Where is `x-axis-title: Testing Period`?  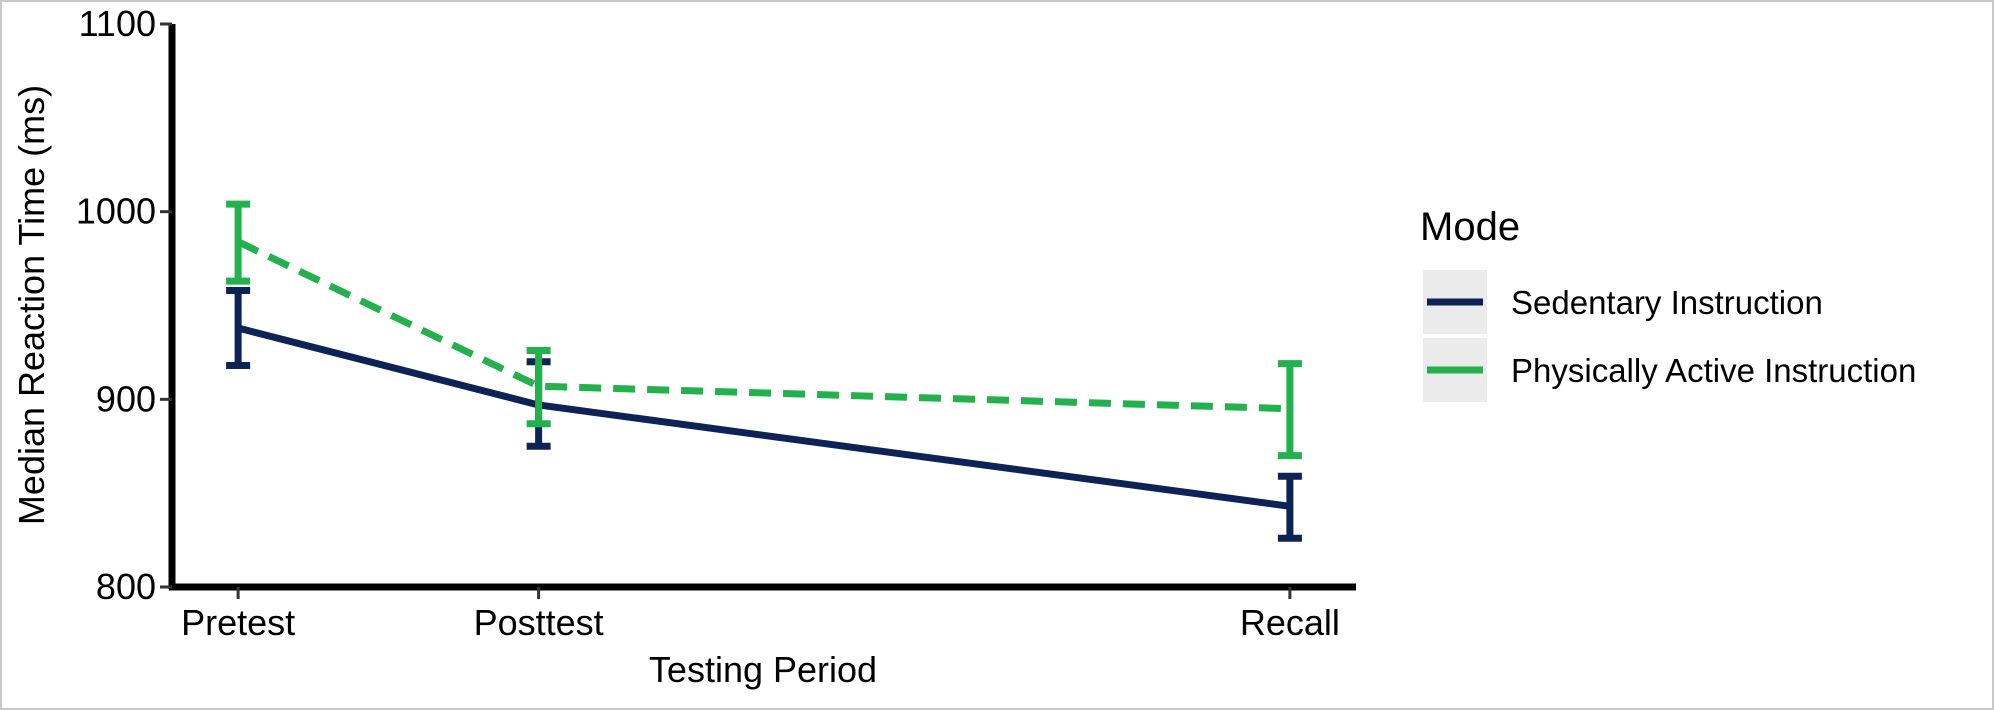
x-axis-title: Testing Period is located at coordinates (763, 669).